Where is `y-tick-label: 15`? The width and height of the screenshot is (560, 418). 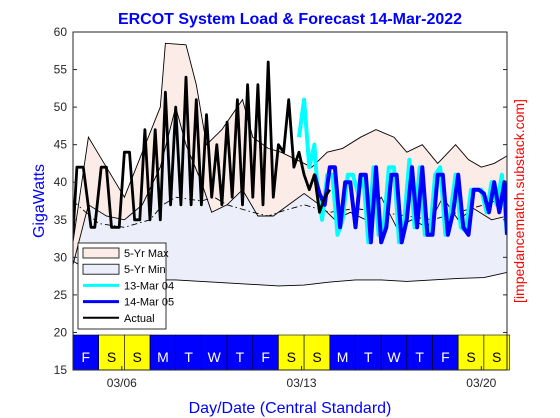 y-tick-label: 15 is located at coordinates (61, 370).